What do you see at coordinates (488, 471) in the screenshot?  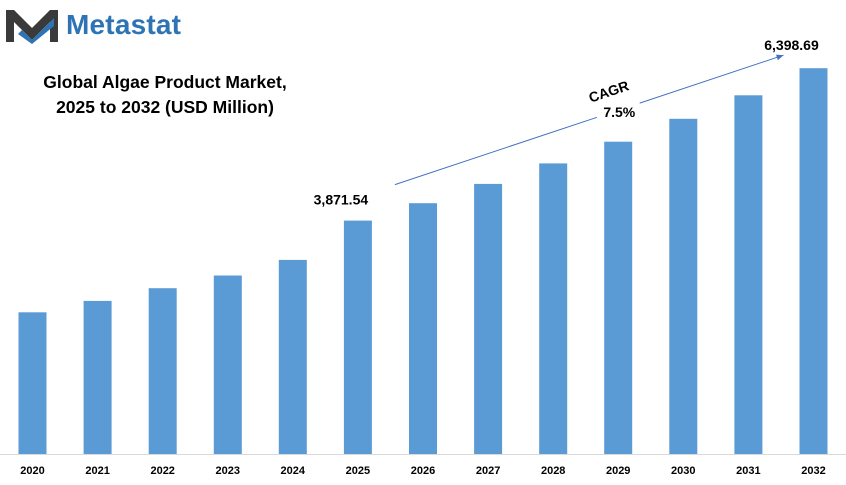 I see `x-tick-label-2027: 2027` at bounding box center [488, 471].